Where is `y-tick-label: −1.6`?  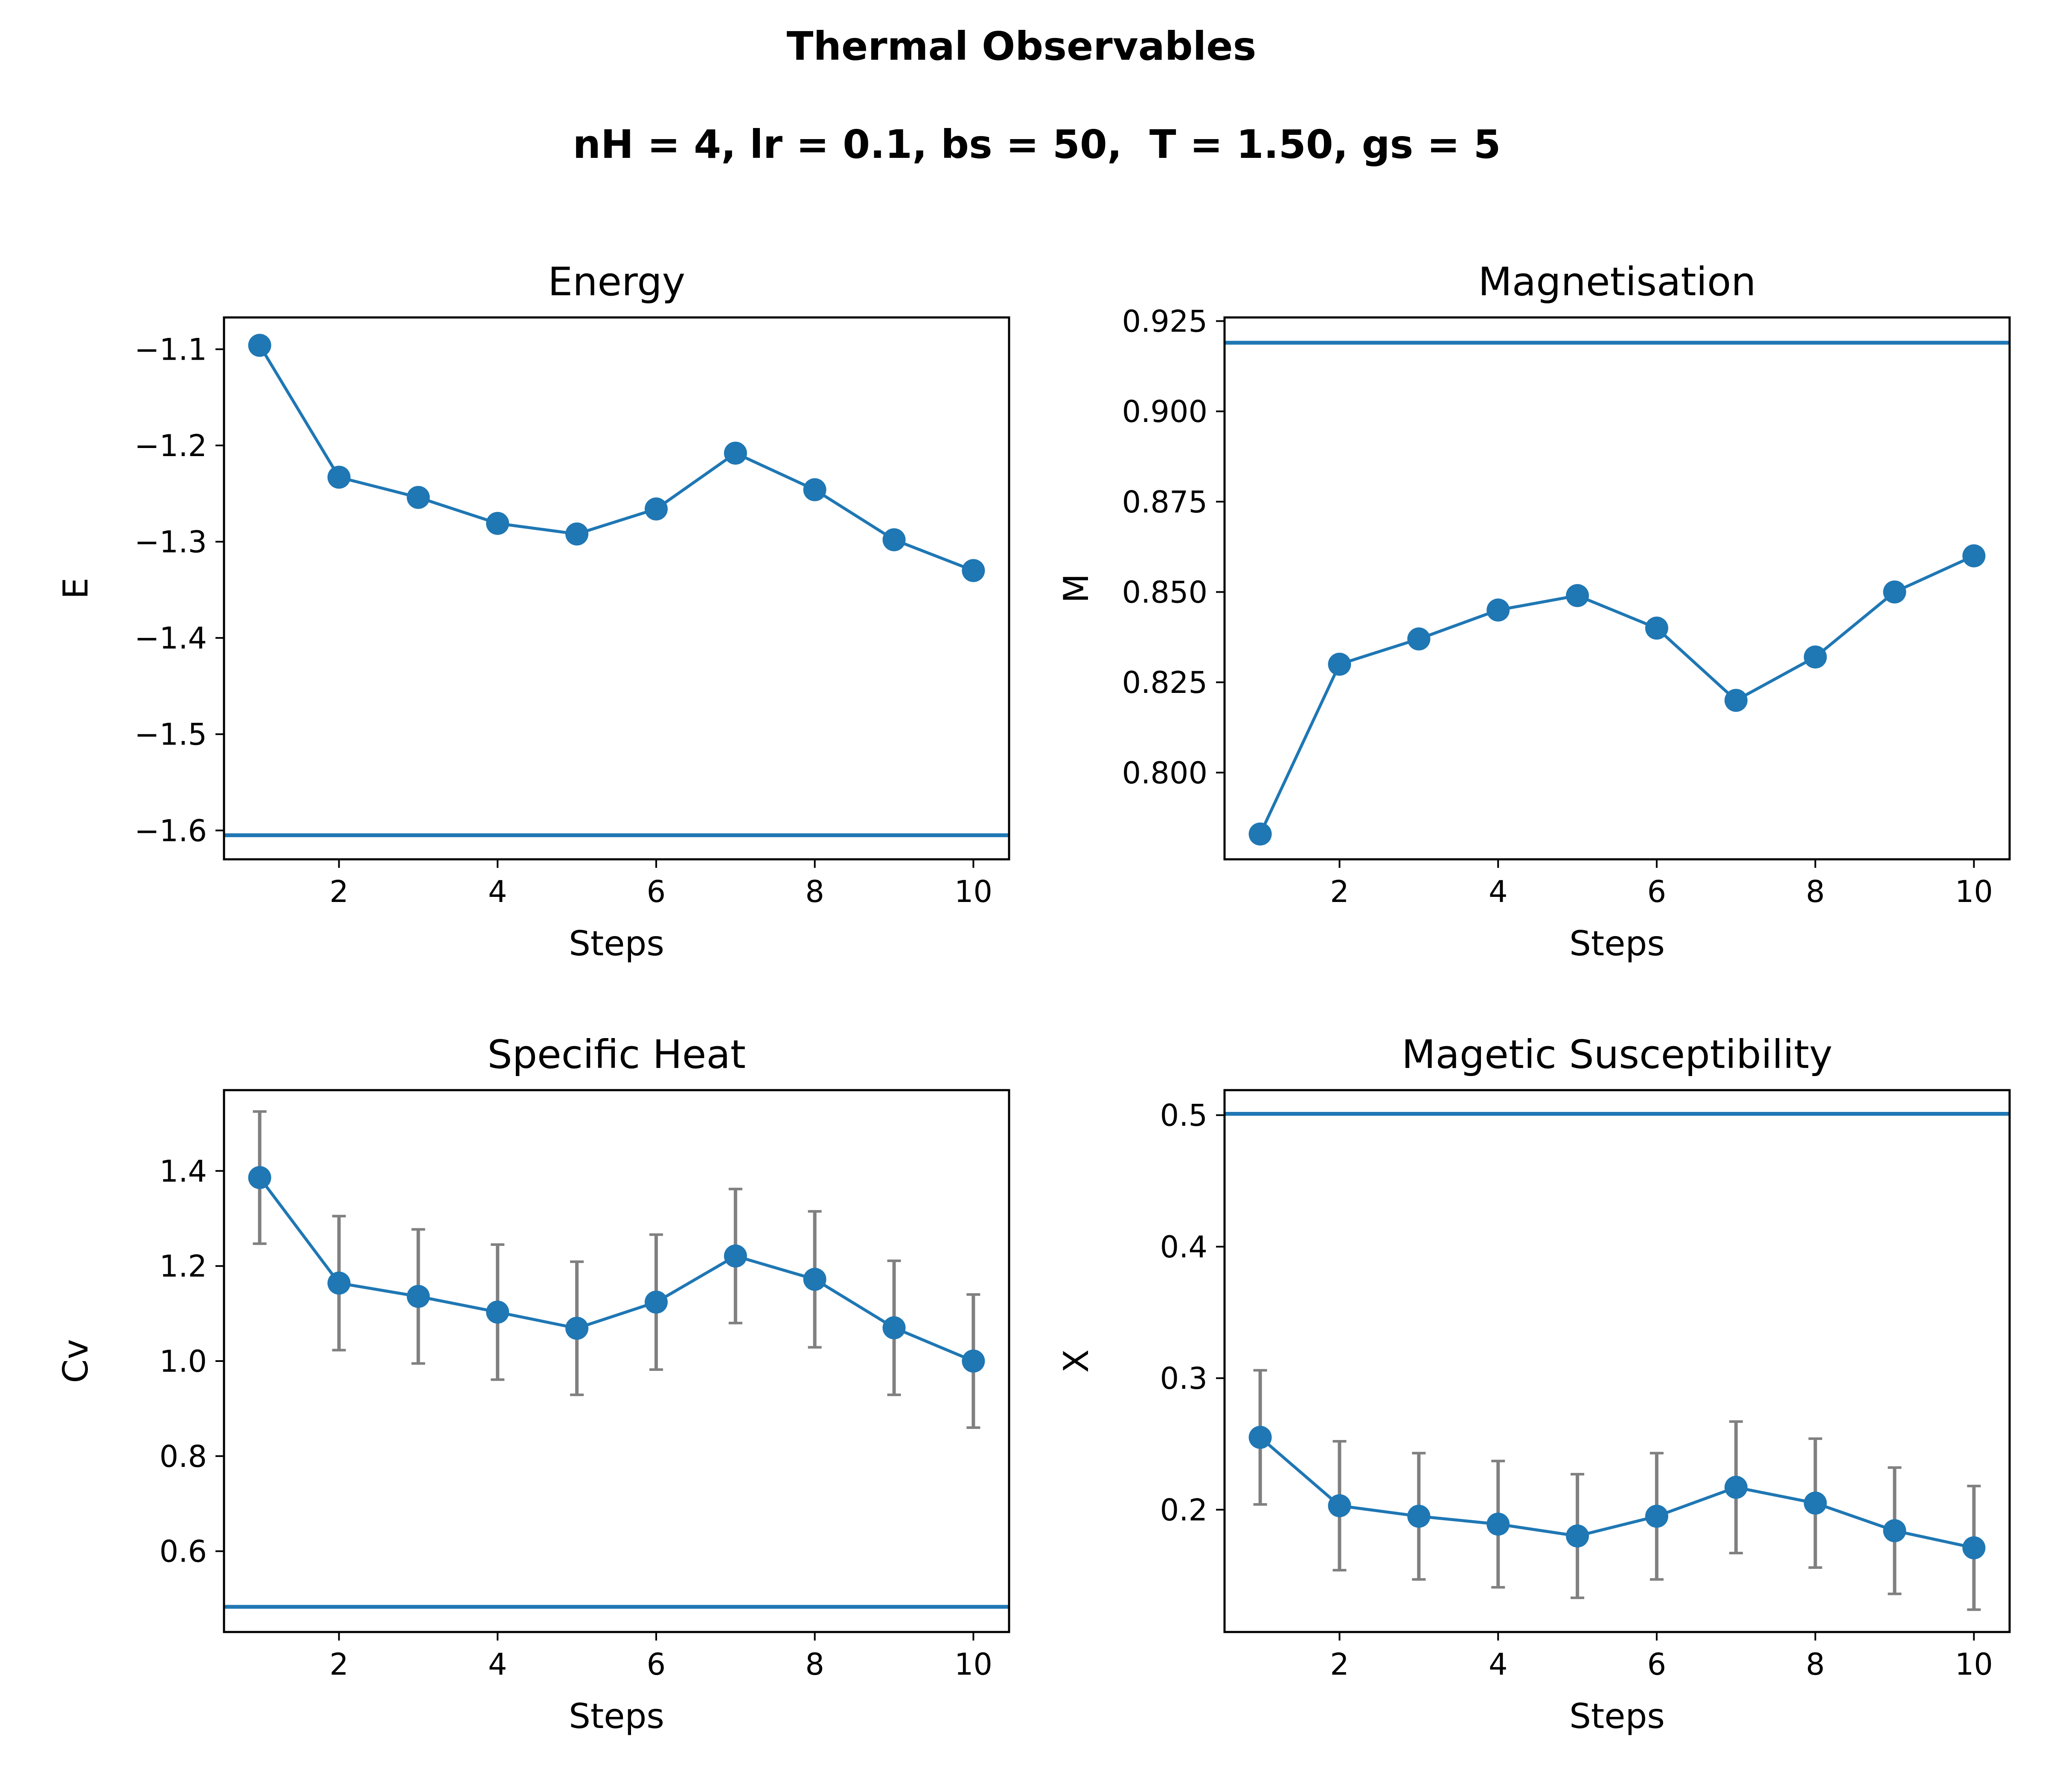 y-tick-label: −1.6 is located at coordinates (170, 830).